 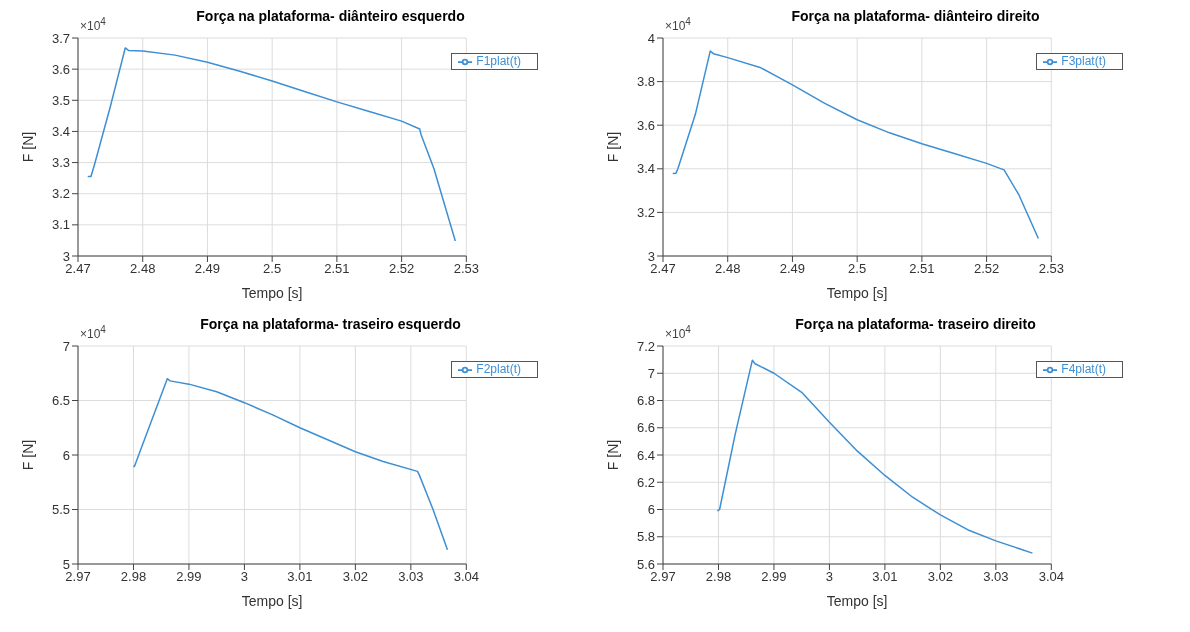 What do you see at coordinates (60, 510) in the screenshot?
I see `y-tick-label: 5.5` at bounding box center [60, 510].